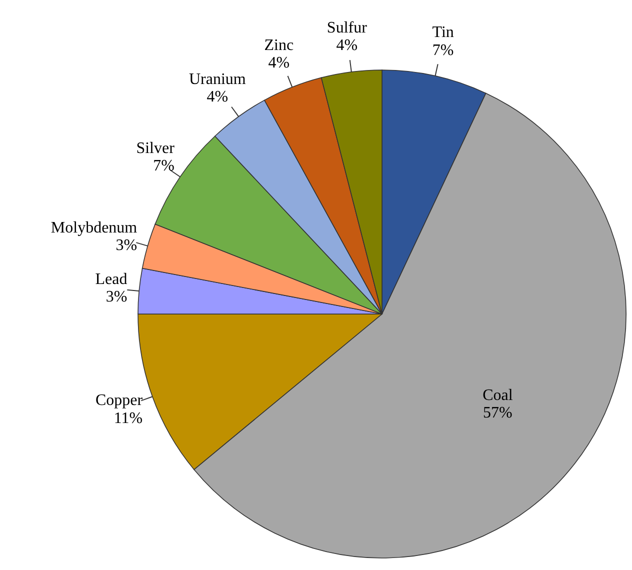 The height and width of the screenshot is (570, 632). Describe the element at coordinates (347, 28) in the screenshot. I see `slice-label: Sulfur` at that location.